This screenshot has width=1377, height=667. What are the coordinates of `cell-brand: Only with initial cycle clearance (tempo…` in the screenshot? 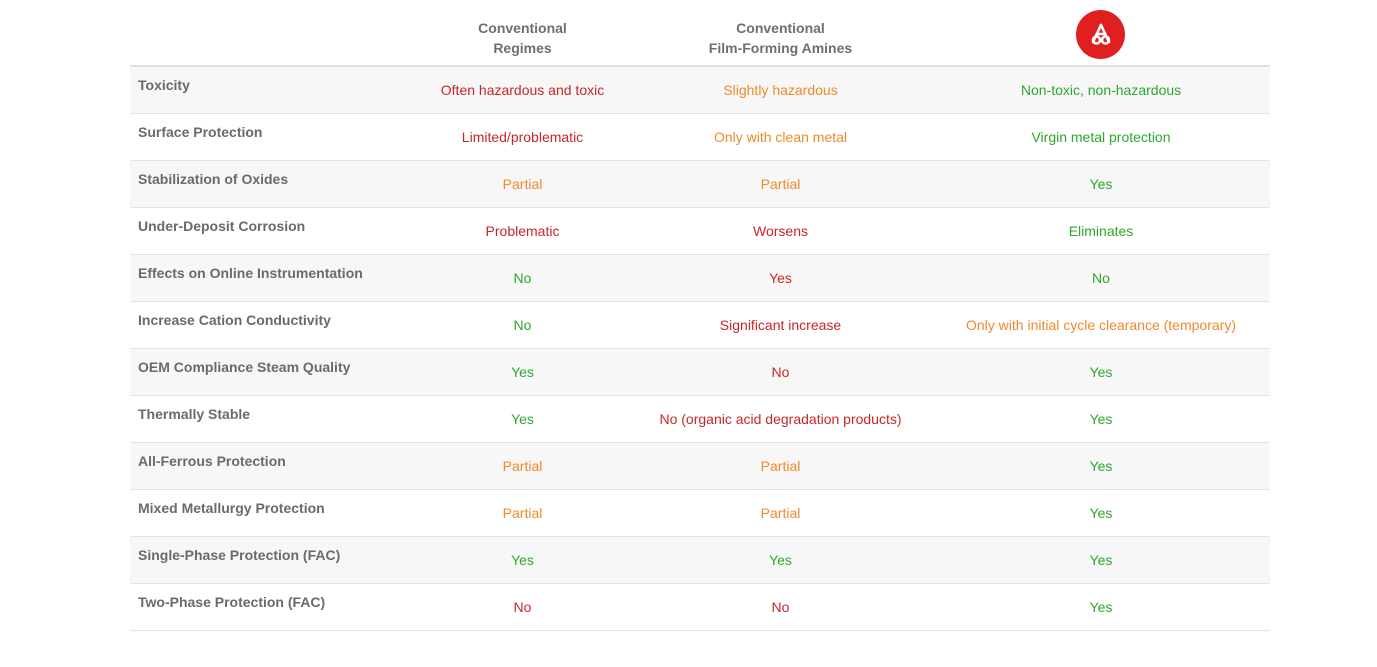 It's located at (1101, 325).